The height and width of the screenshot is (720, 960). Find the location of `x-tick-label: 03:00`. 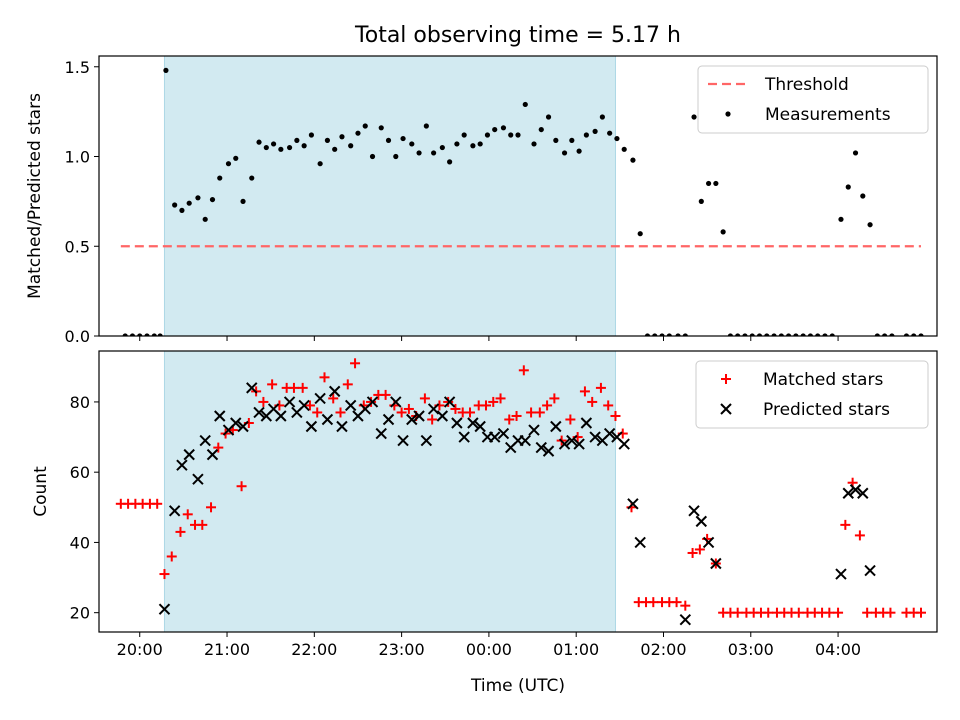

x-tick-label: 03:00 is located at coordinates (751, 649).